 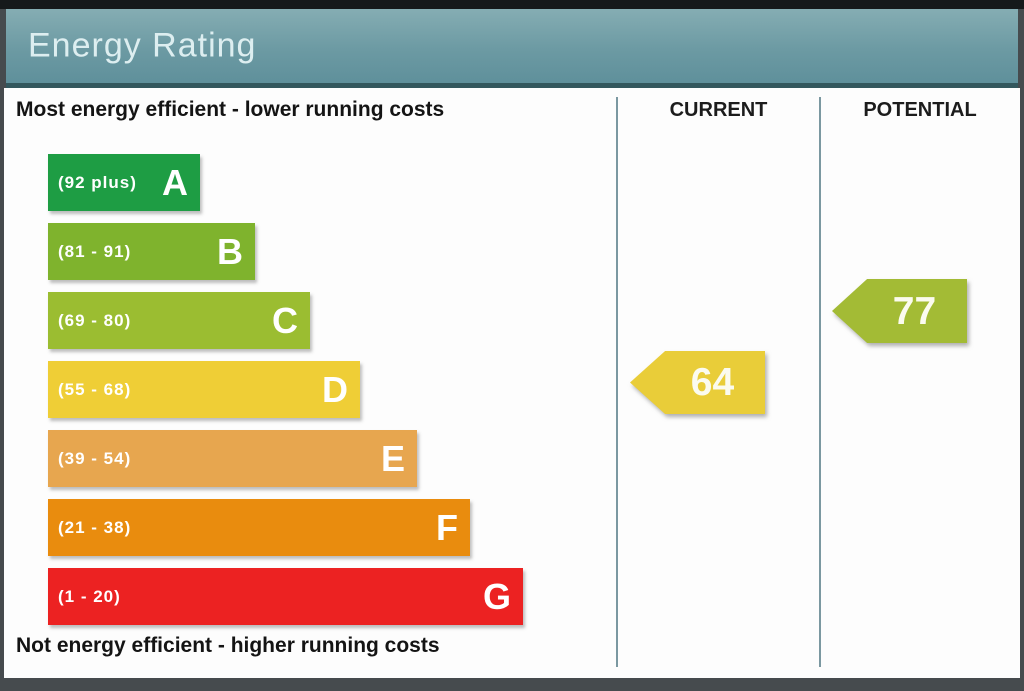 What do you see at coordinates (259, 527) in the screenshot?
I see `band-bar-f: (21 - 38) F` at bounding box center [259, 527].